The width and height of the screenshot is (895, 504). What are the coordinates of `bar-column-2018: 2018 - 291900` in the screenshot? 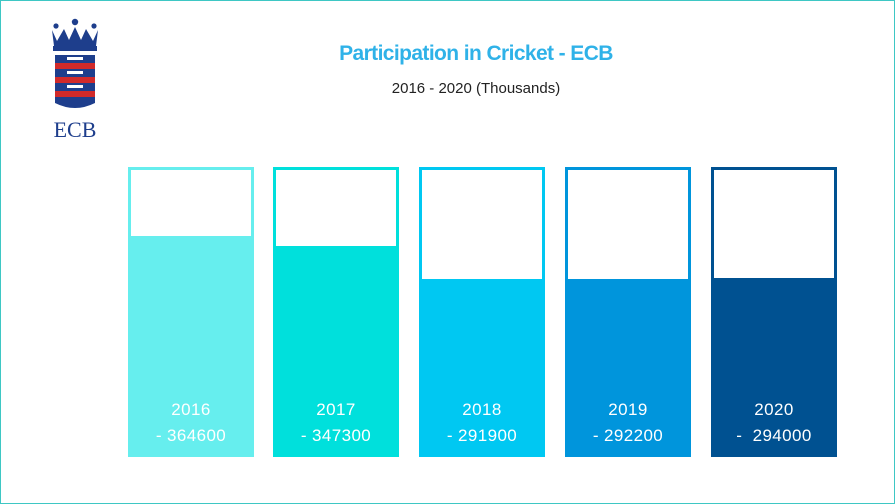 It's located at (482, 312).